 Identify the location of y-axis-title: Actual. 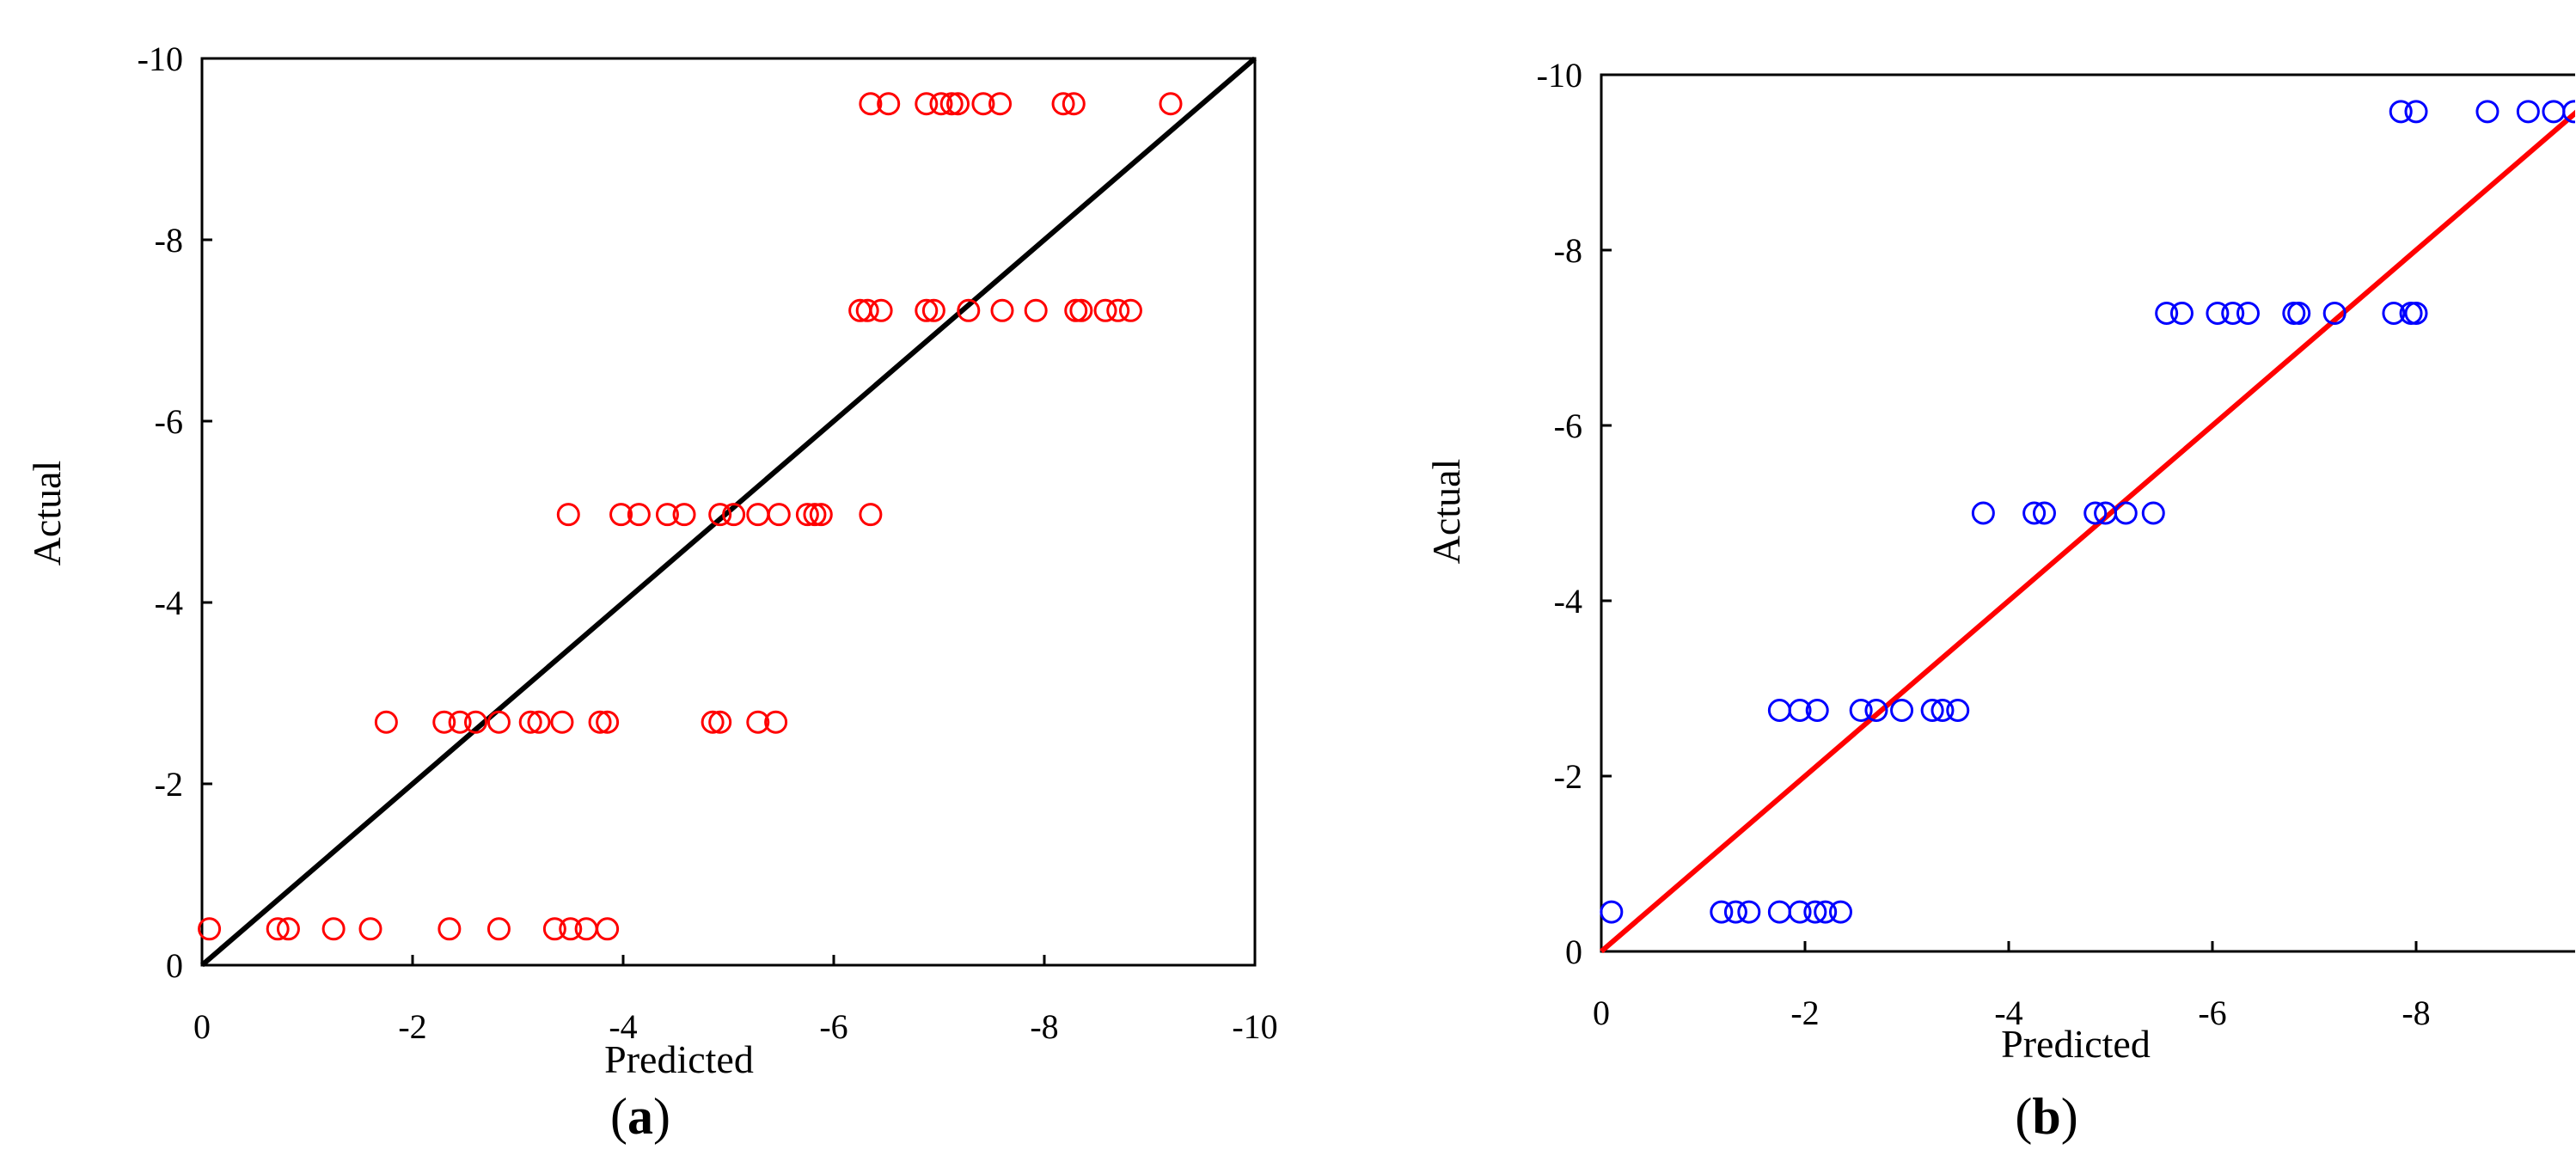
(1446, 512).